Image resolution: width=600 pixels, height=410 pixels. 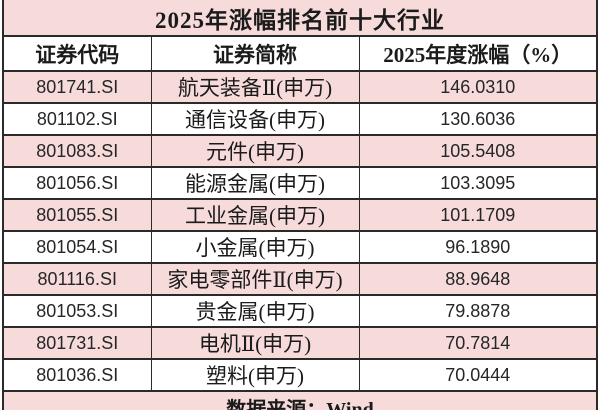 What do you see at coordinates (478, 375) in the screenshot?
I see `annual-gain-value: 70.0444` at bounding box center [478, 375].